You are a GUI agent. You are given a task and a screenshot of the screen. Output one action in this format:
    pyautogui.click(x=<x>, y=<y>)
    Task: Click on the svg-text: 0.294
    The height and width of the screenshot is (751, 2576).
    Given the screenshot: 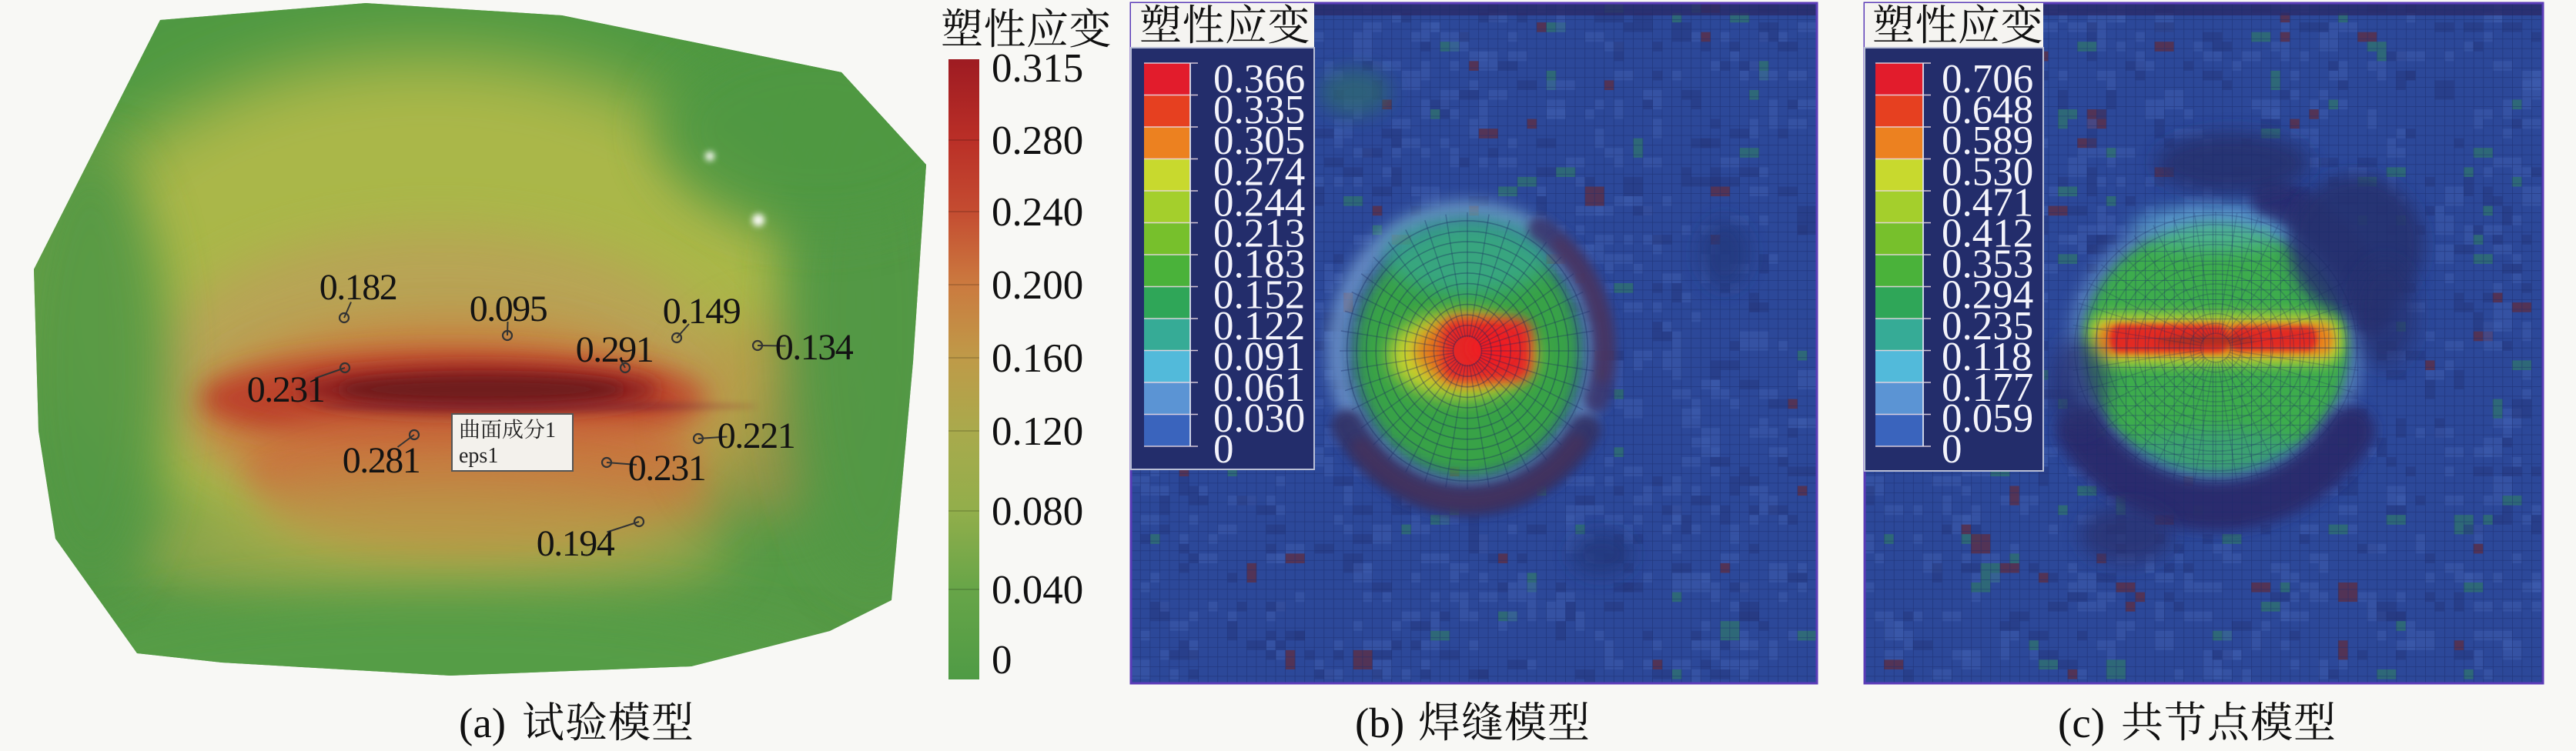 What is the action you would take?
    pyautogui.click(x=1987, y=295)
    